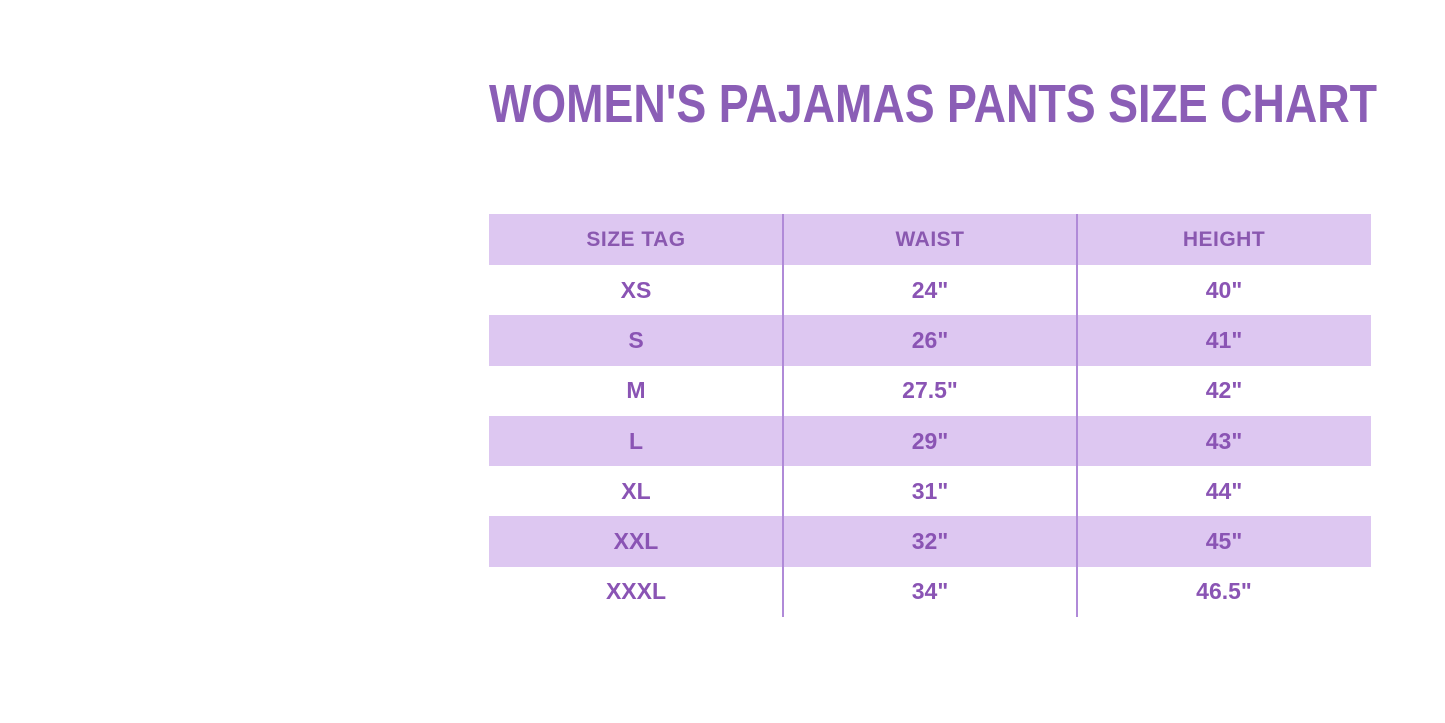 The image size is (1445, 723). Describe the element at coordinates (1224, 289) in the screenshot. I see `table-cell: 40"` at that location.